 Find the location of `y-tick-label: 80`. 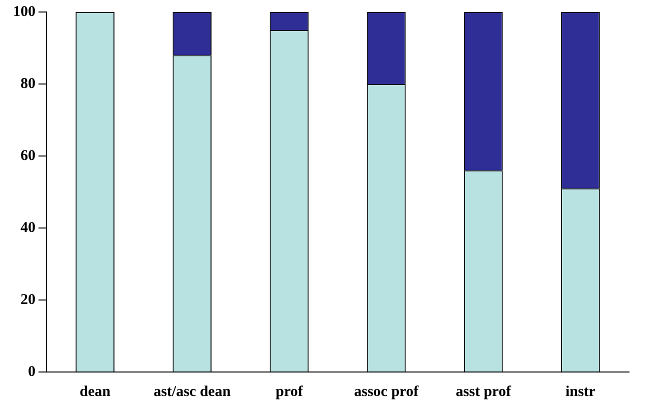

y-tick-label: 80 is located at coordinates (28, 84).